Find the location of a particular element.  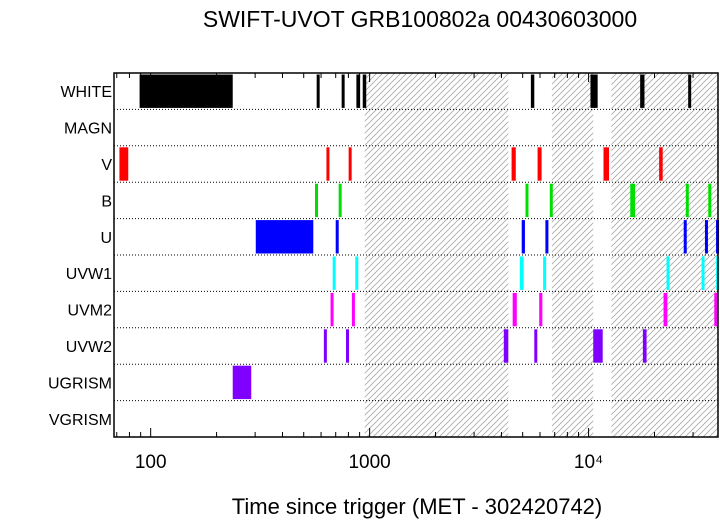

x-tick-label-0: 100 is located at coordinates (151, 462).